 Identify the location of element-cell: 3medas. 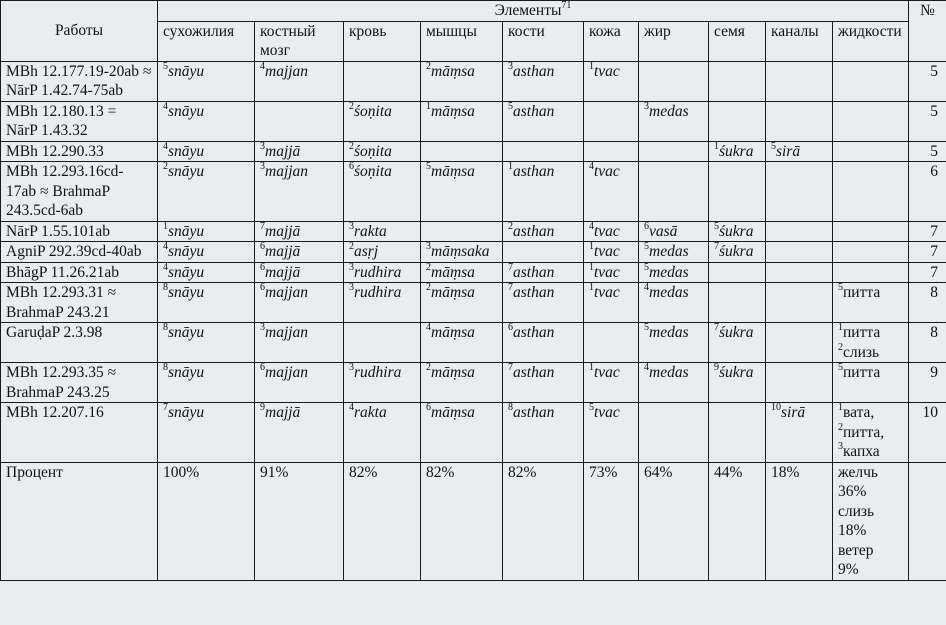
(673, 121).